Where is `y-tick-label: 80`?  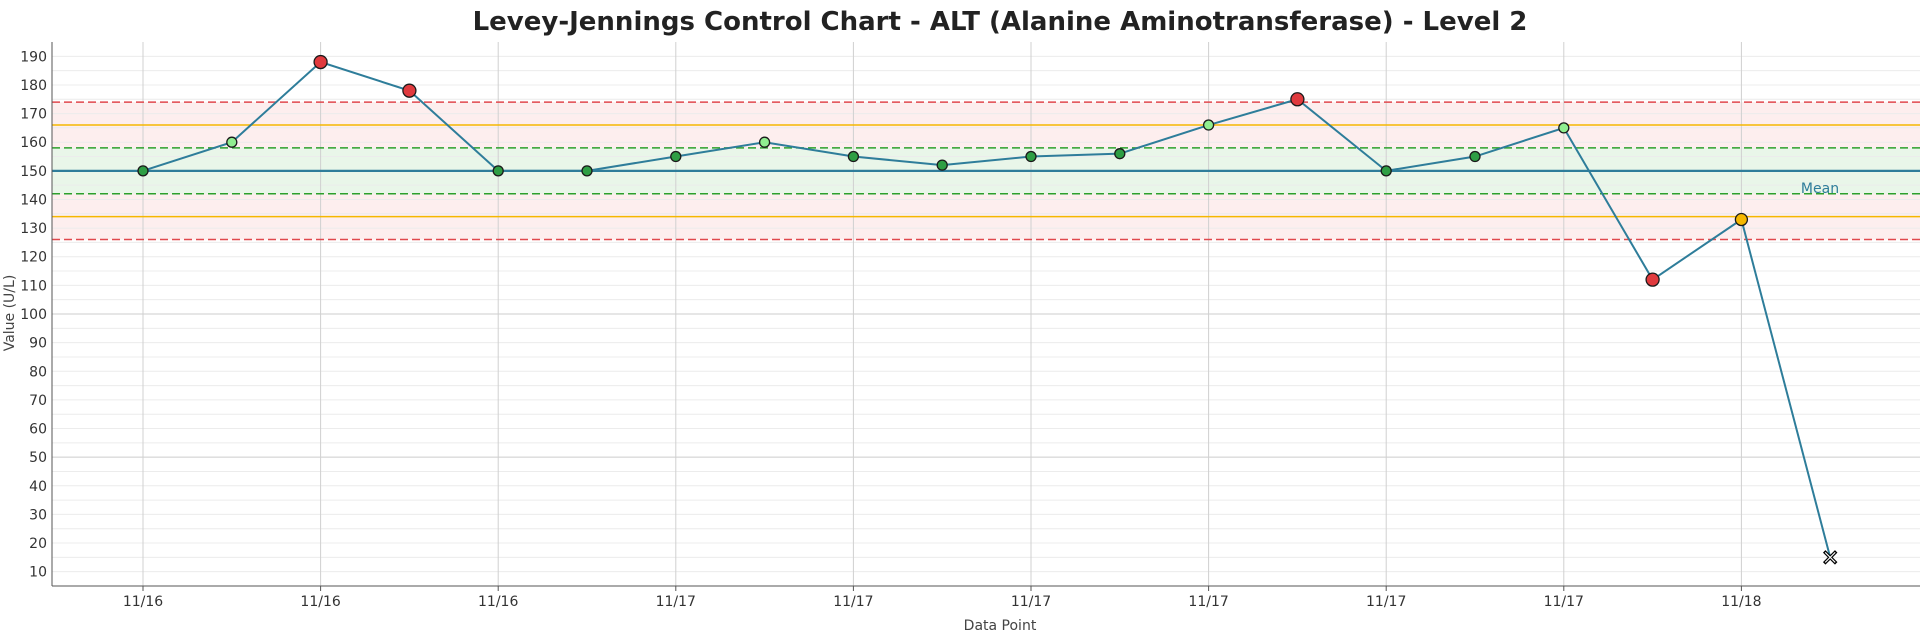
y-tick-label: 80 is located at coordinates (38, 372).